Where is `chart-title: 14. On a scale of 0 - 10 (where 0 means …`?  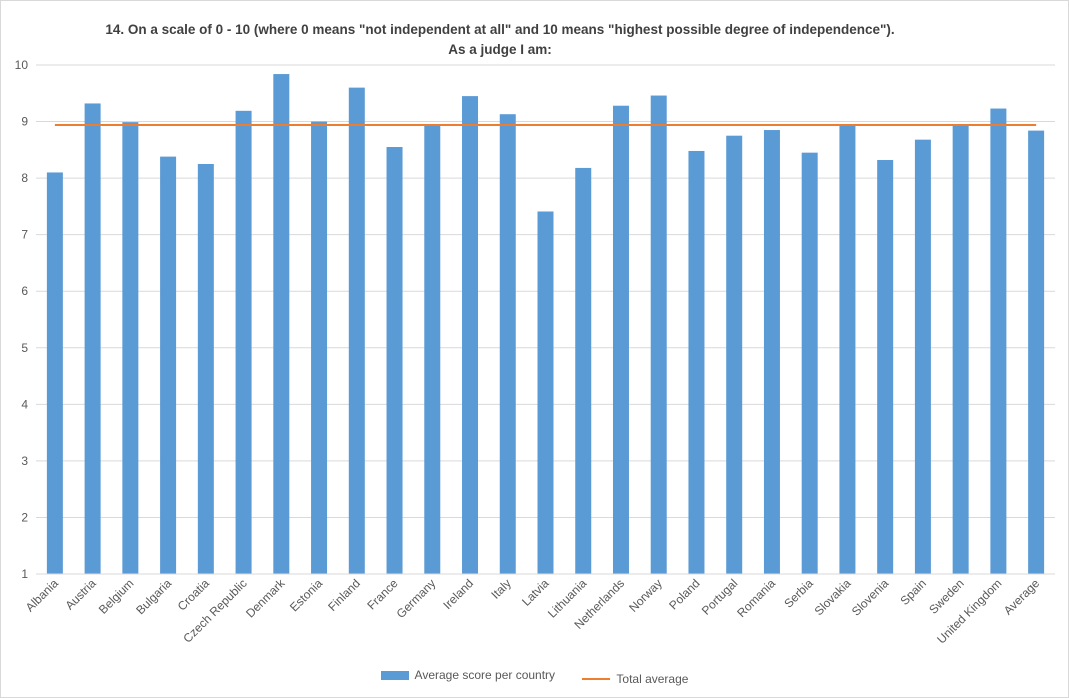
chart-title: 14. On a scale of 0 - 10 (where 0 means … is located at coordinates (500, 40).